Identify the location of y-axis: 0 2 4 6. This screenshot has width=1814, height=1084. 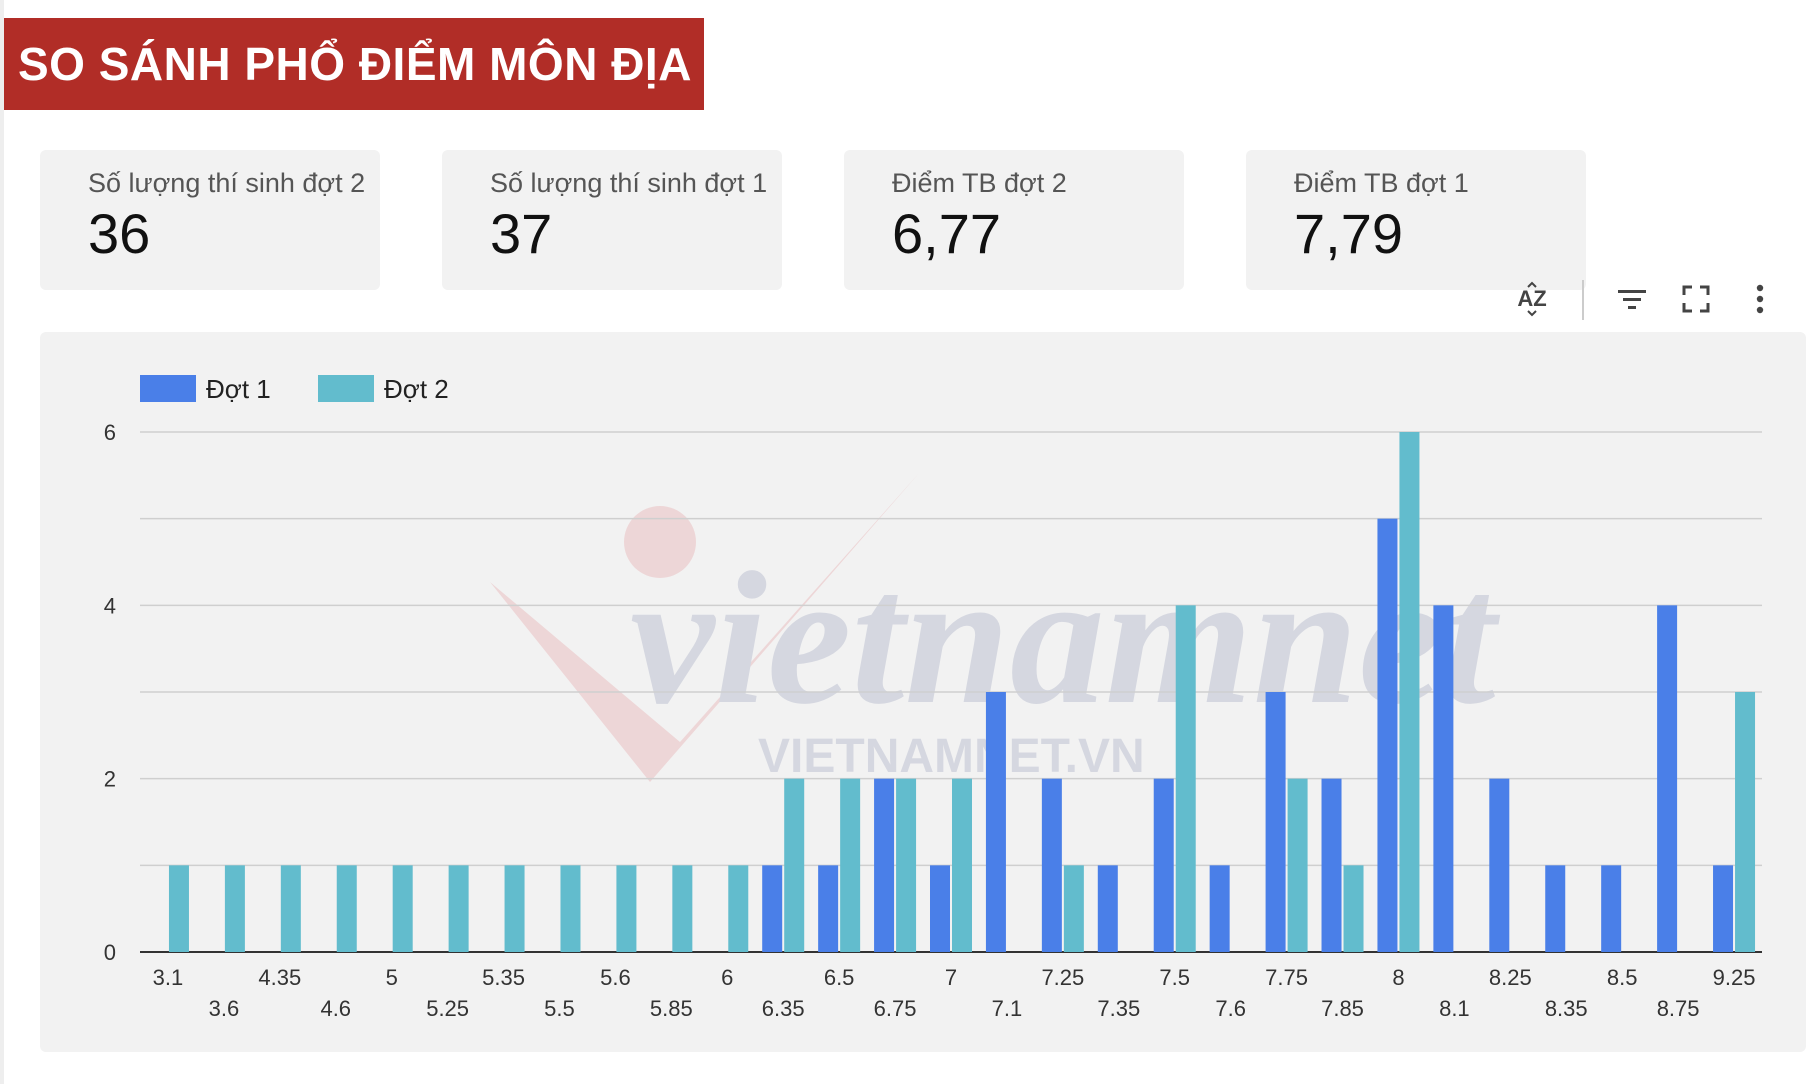
(110, 692).